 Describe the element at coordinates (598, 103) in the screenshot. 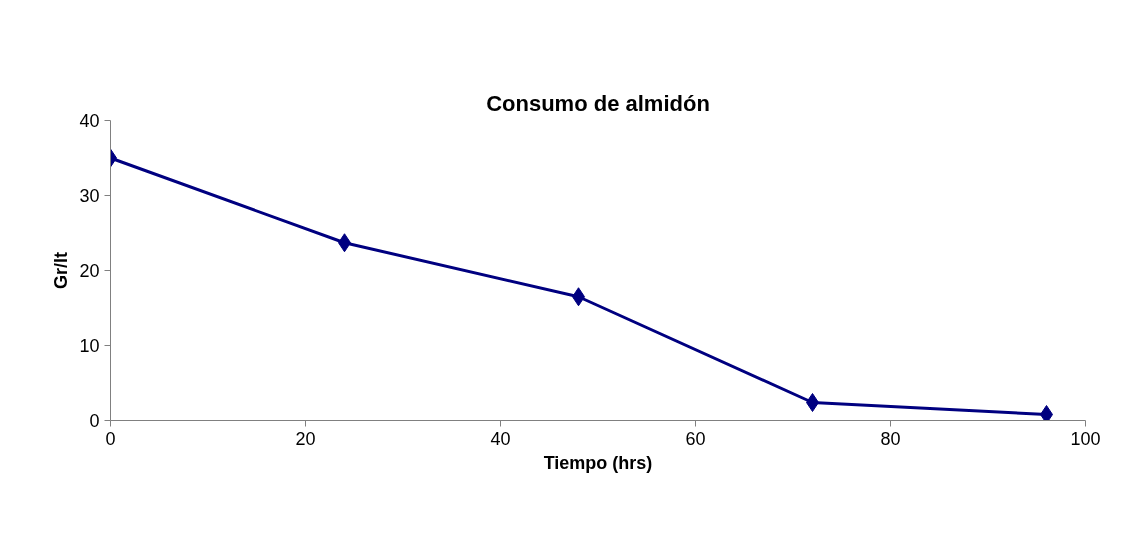

I see `chart-title: Consumo de almidón` at that location.